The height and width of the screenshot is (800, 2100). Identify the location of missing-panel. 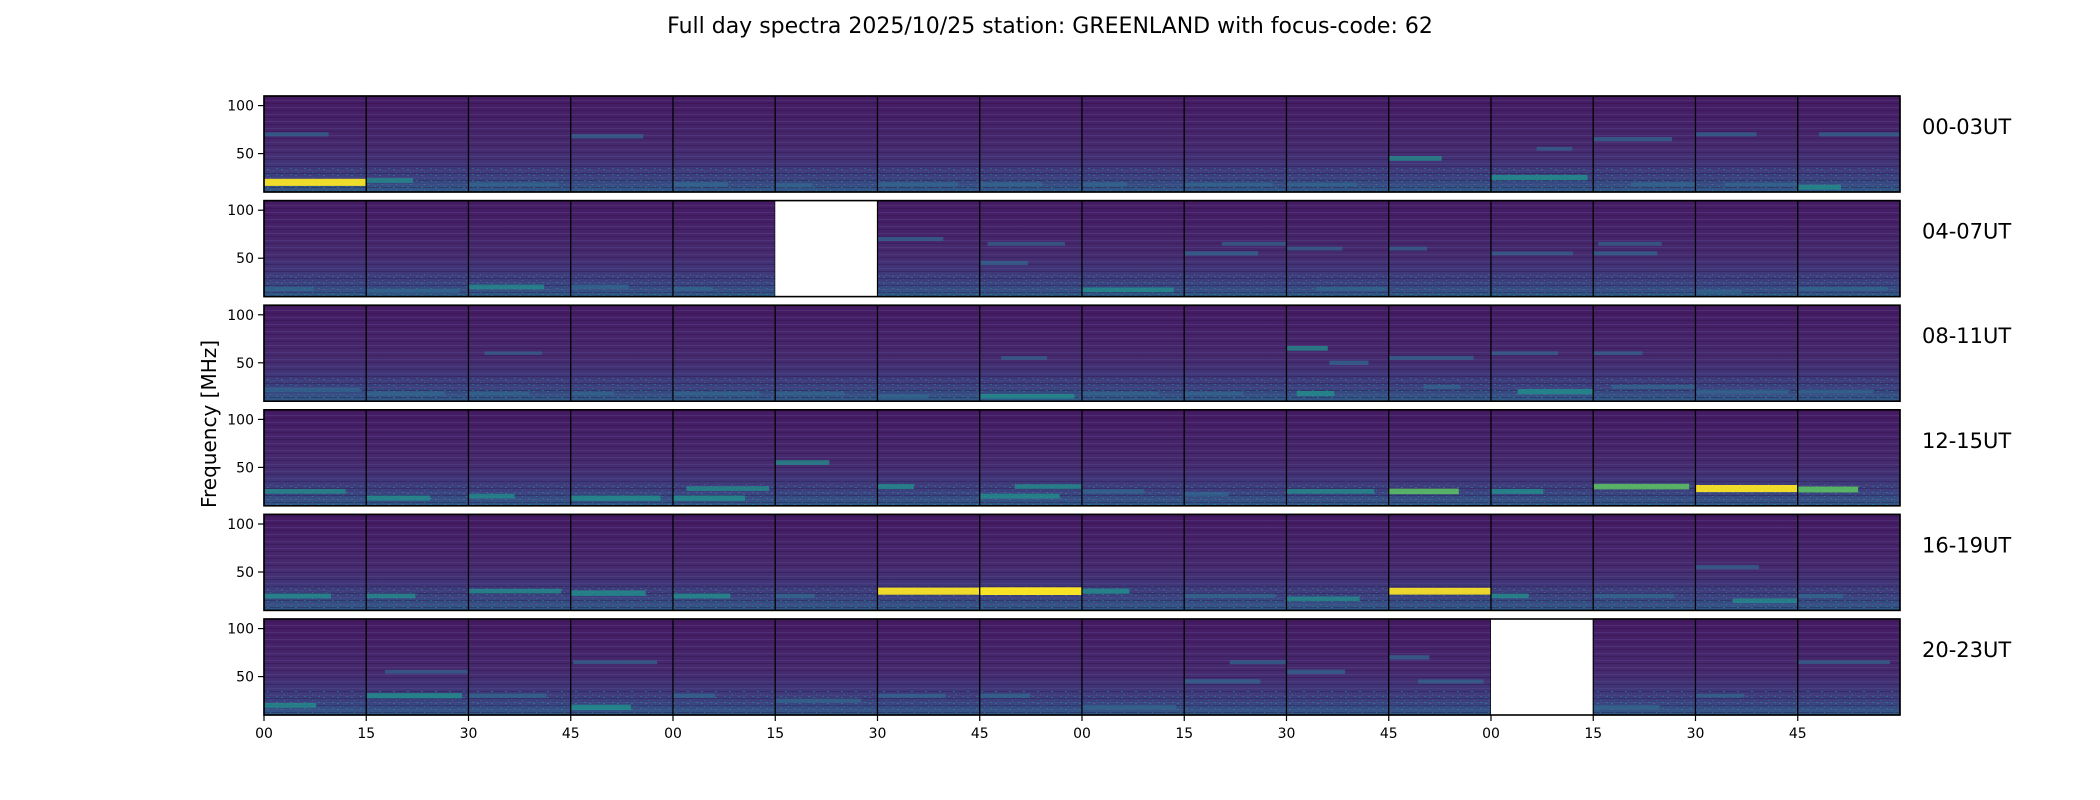
(1542, 667).